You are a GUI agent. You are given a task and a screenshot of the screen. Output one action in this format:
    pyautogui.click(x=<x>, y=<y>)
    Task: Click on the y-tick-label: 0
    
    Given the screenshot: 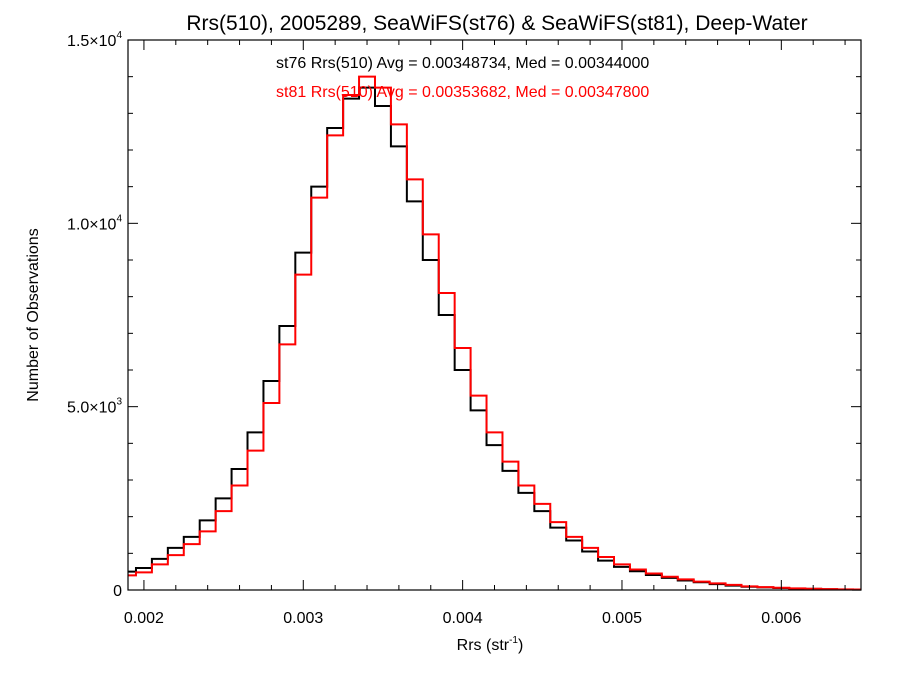 What is the action you would take?
    pyautogui.click(x=117, y=591)
    